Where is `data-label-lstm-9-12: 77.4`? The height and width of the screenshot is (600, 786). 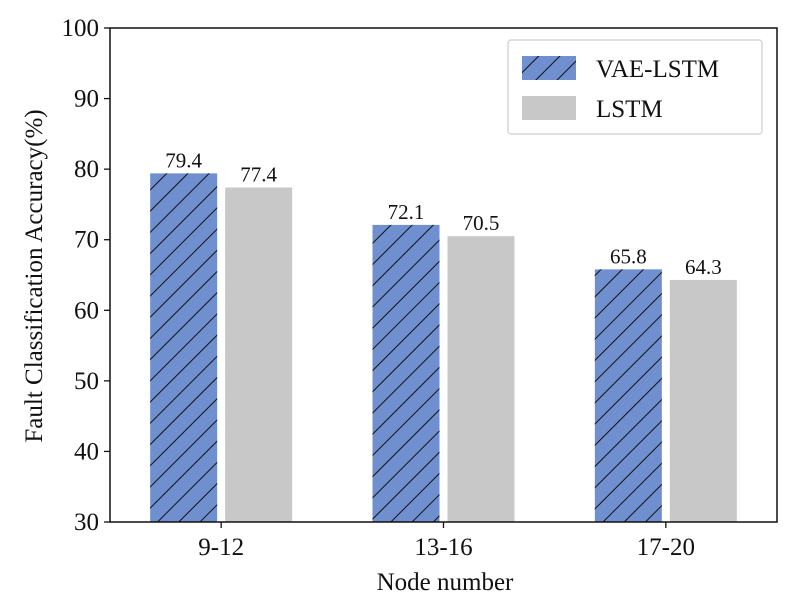
data-label-lstm-9-12: 77.4 is located at coordinates (258, 174).